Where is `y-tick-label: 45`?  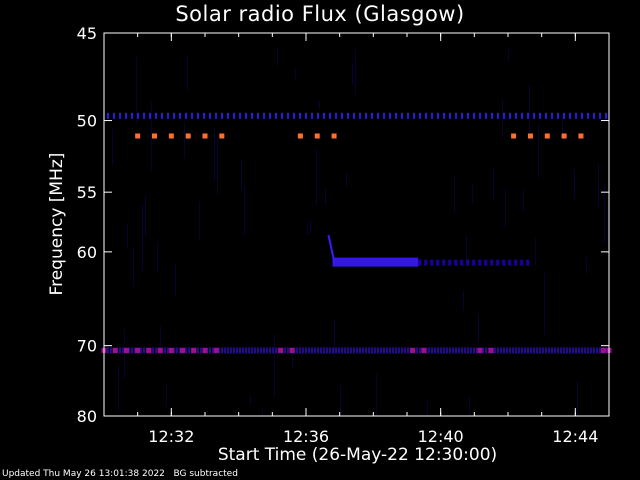
y-tick-label: 45 is located at coordinates (87, 33).